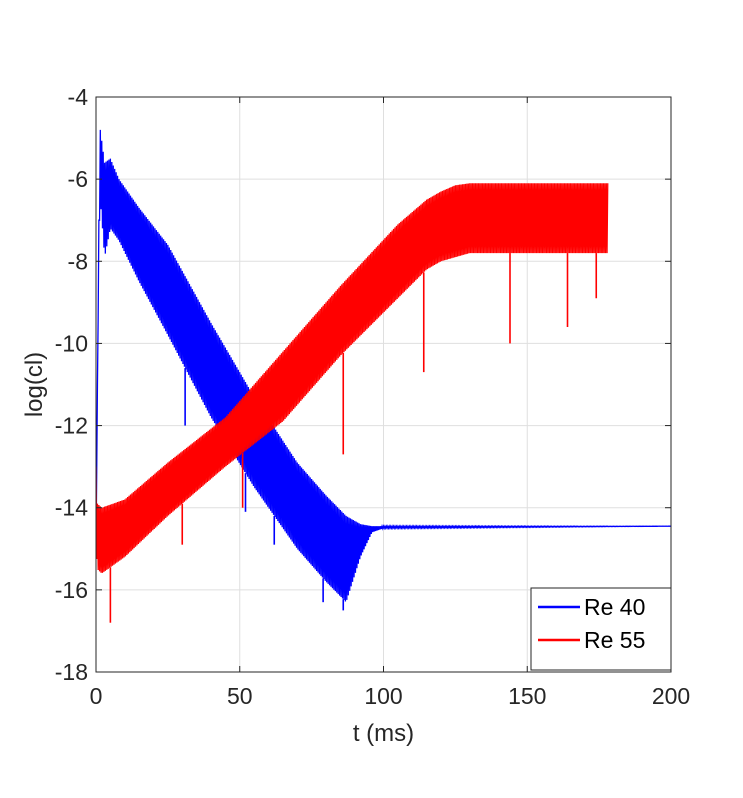  Describe the element at coordinates (527, 696) in the screenshot. I see `x-tick-label: 150` at that location.